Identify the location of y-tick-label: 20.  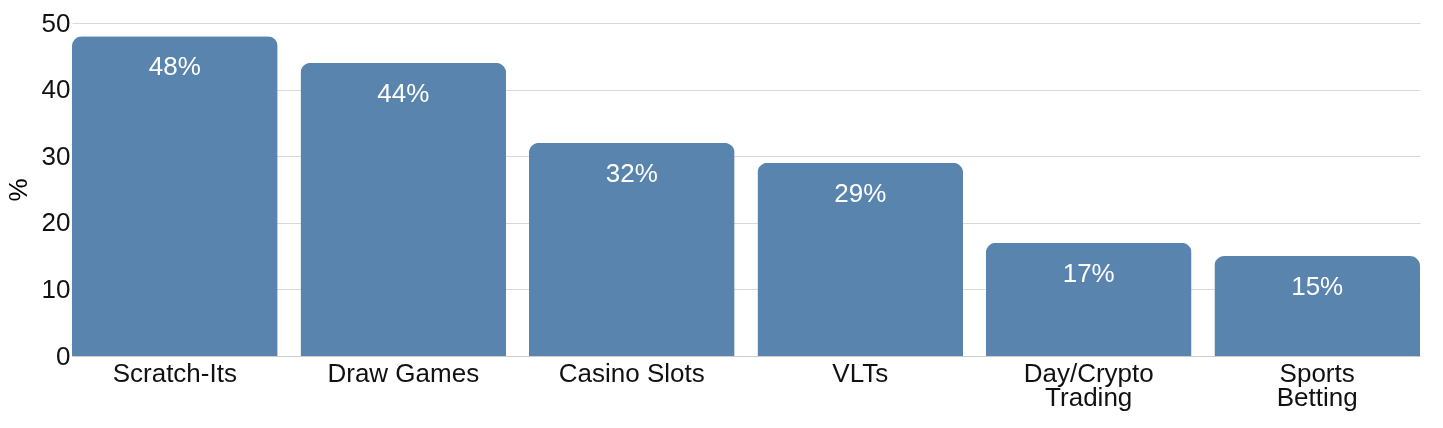
(56, 222).